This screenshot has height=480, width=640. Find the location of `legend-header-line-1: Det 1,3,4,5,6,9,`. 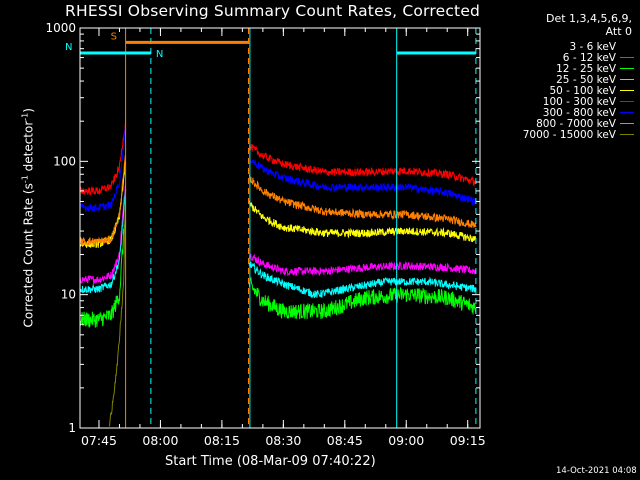

legend-header-line-1: Det 1,3,4,5,6,9, is located at coordinates (588, 18).